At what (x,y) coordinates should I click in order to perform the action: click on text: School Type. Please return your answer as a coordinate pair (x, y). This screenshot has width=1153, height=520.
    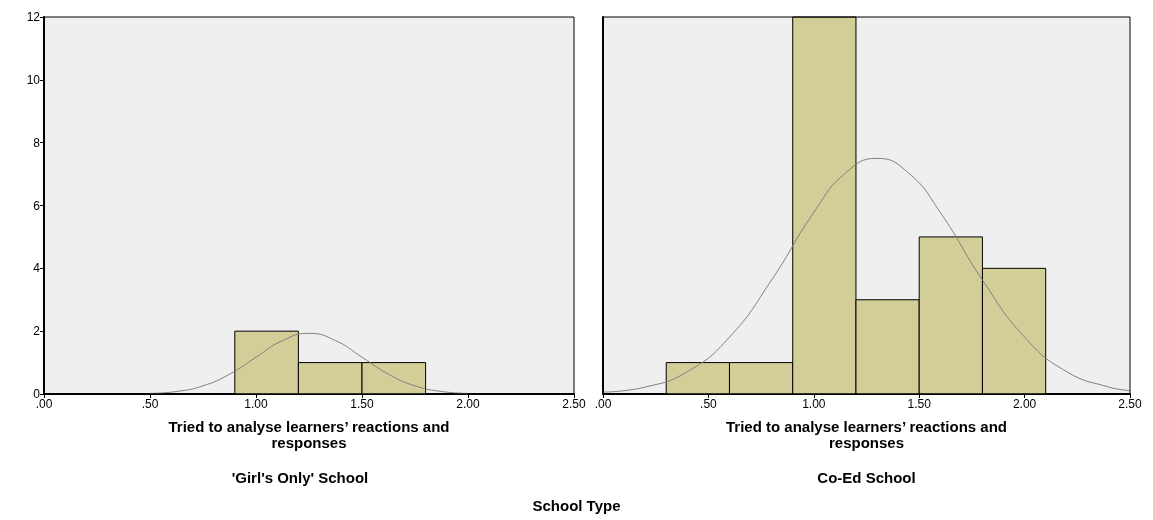
    Looking at the image, I should click on (576, 505).